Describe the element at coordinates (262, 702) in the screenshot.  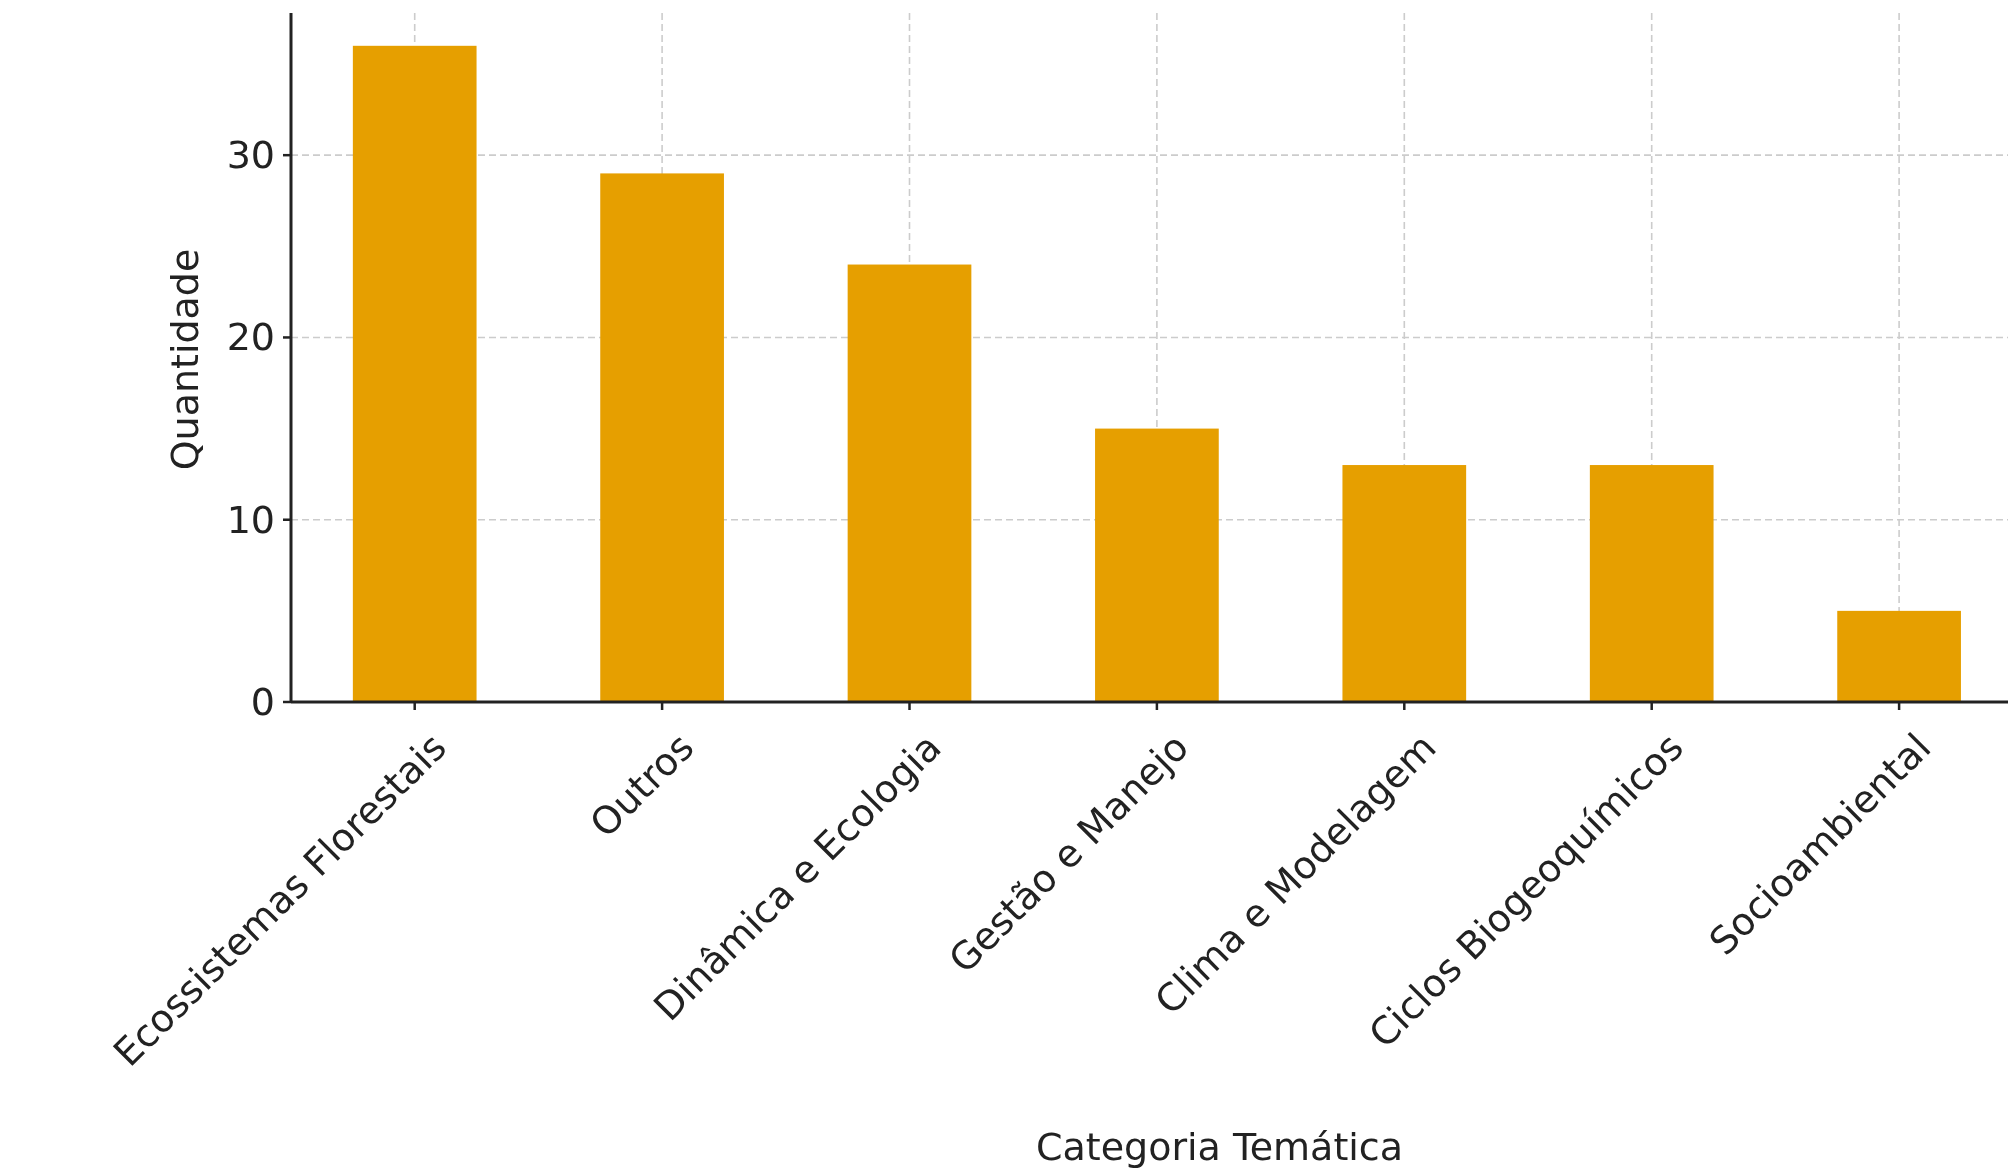
I see `y-tick-label: 0` at that location.